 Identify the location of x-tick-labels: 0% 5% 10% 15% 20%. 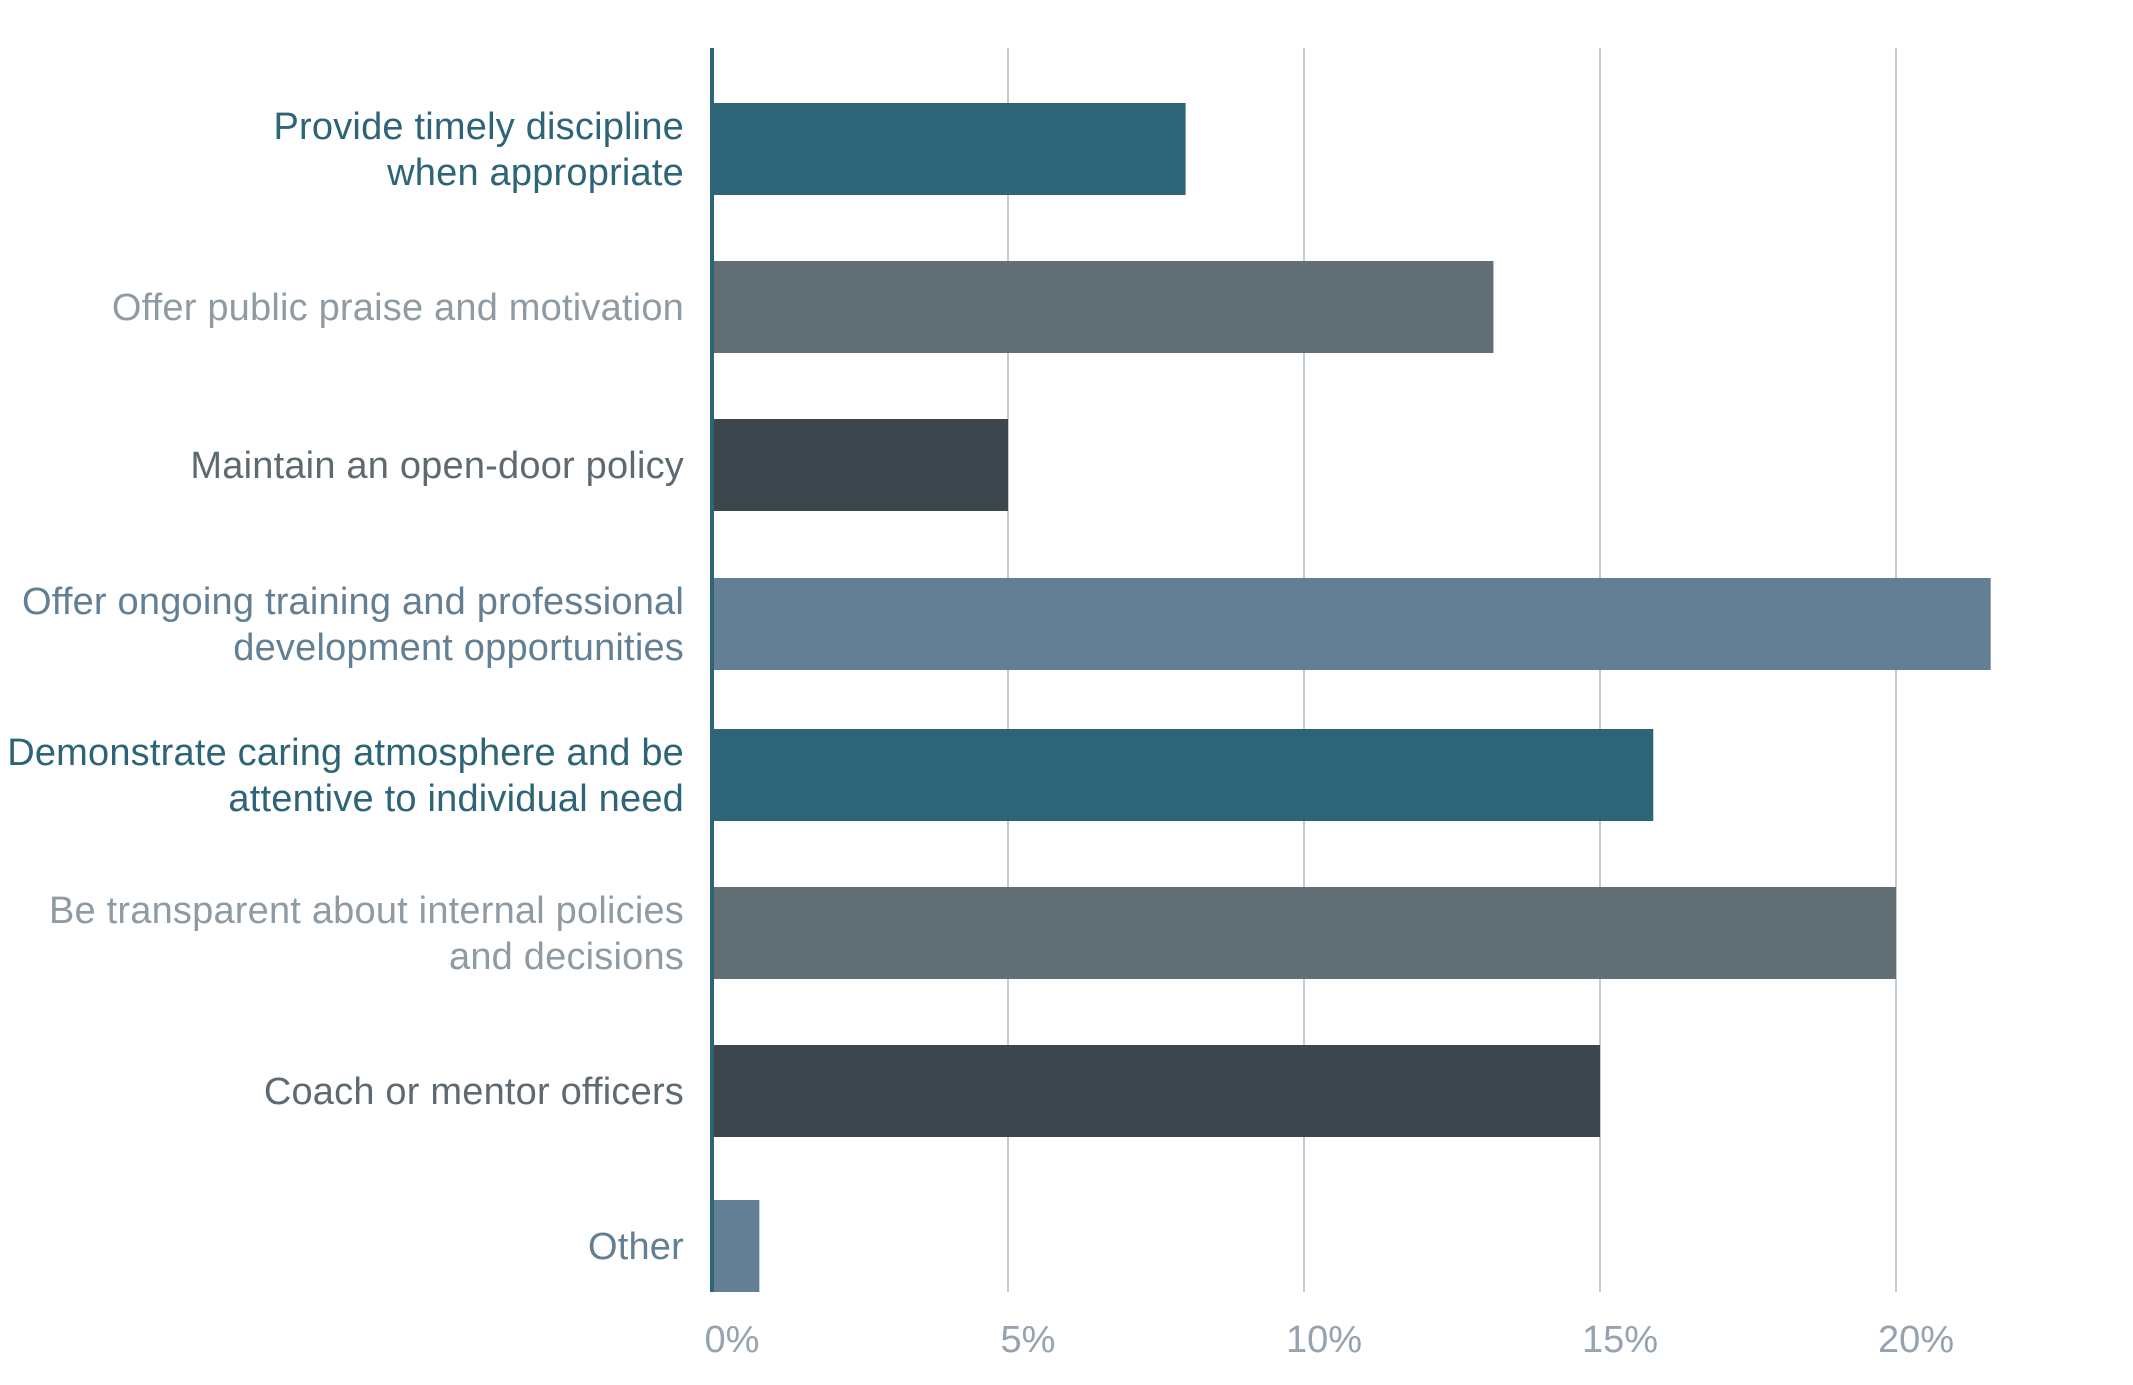
(1329, 1340).